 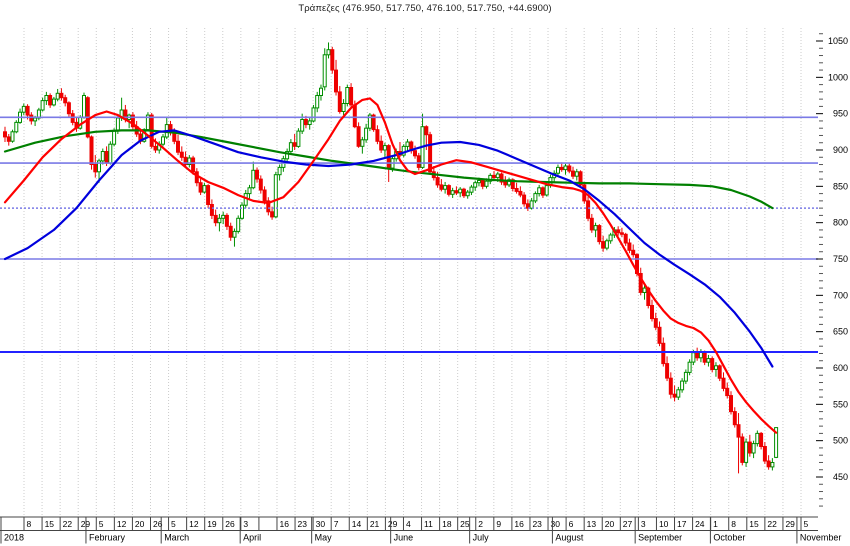 I want to click on svg-text: June, so click(x=404, y=538).